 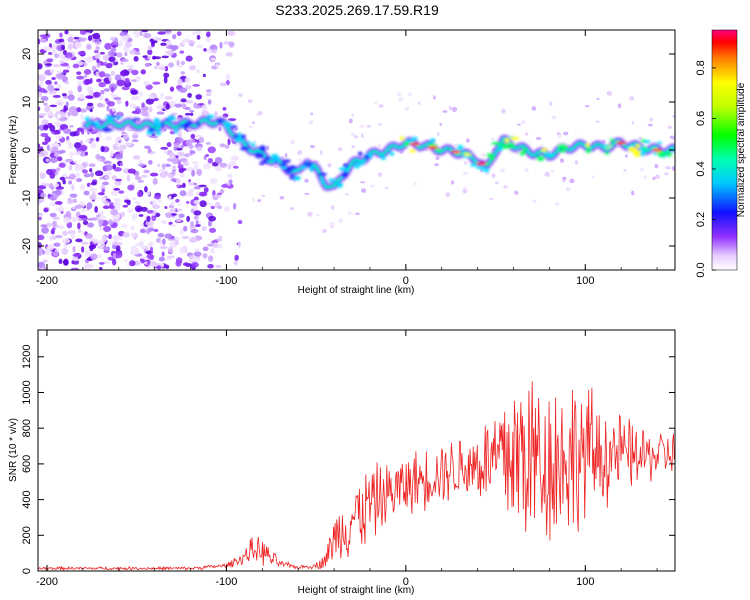 What do you see at coordinates (481, 163) in the screenshot?
I see `ridge-hotspot` at bounding box center [481, 163].